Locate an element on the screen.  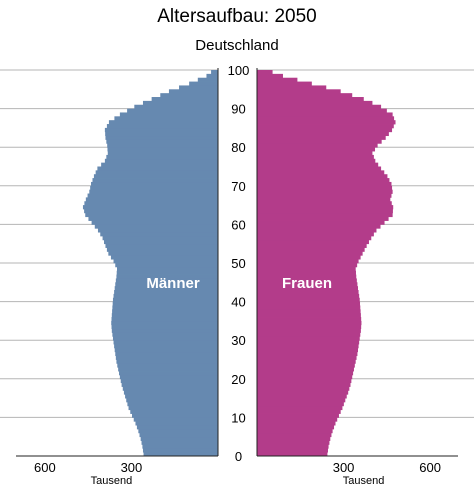
x-tick-label-left: 600 is located at coordinates (45, 467).